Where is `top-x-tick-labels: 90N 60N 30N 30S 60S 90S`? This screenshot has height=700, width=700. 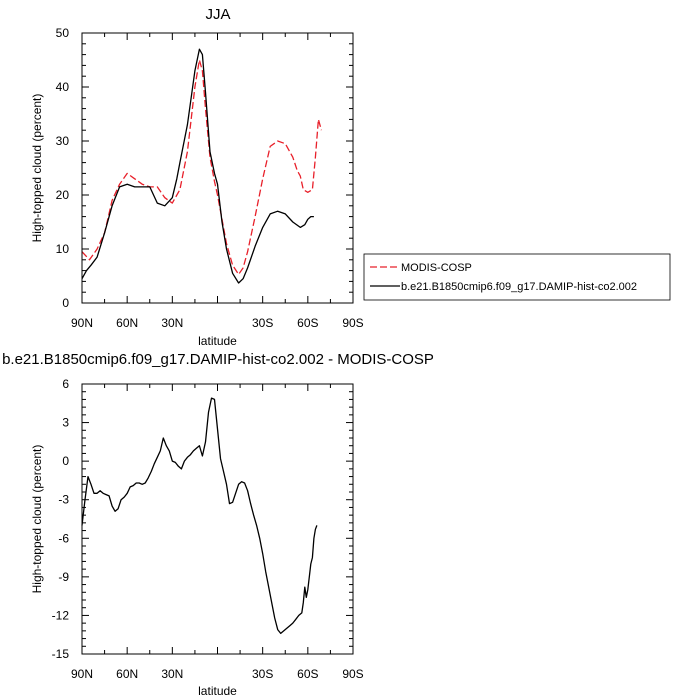
top-x-tick-labels: 90N 60N 30N 30S 60S 90S is located at coordinates (217, 323).